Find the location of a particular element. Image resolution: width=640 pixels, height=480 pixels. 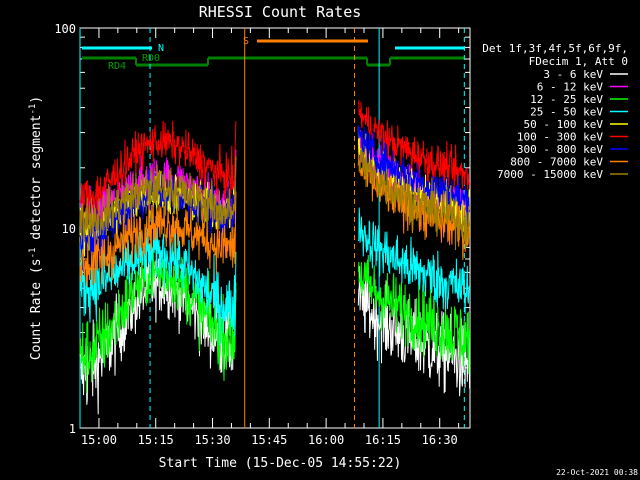

timestamp: 22-Oct-2021 00:38 is located at coordinates (597, 472).